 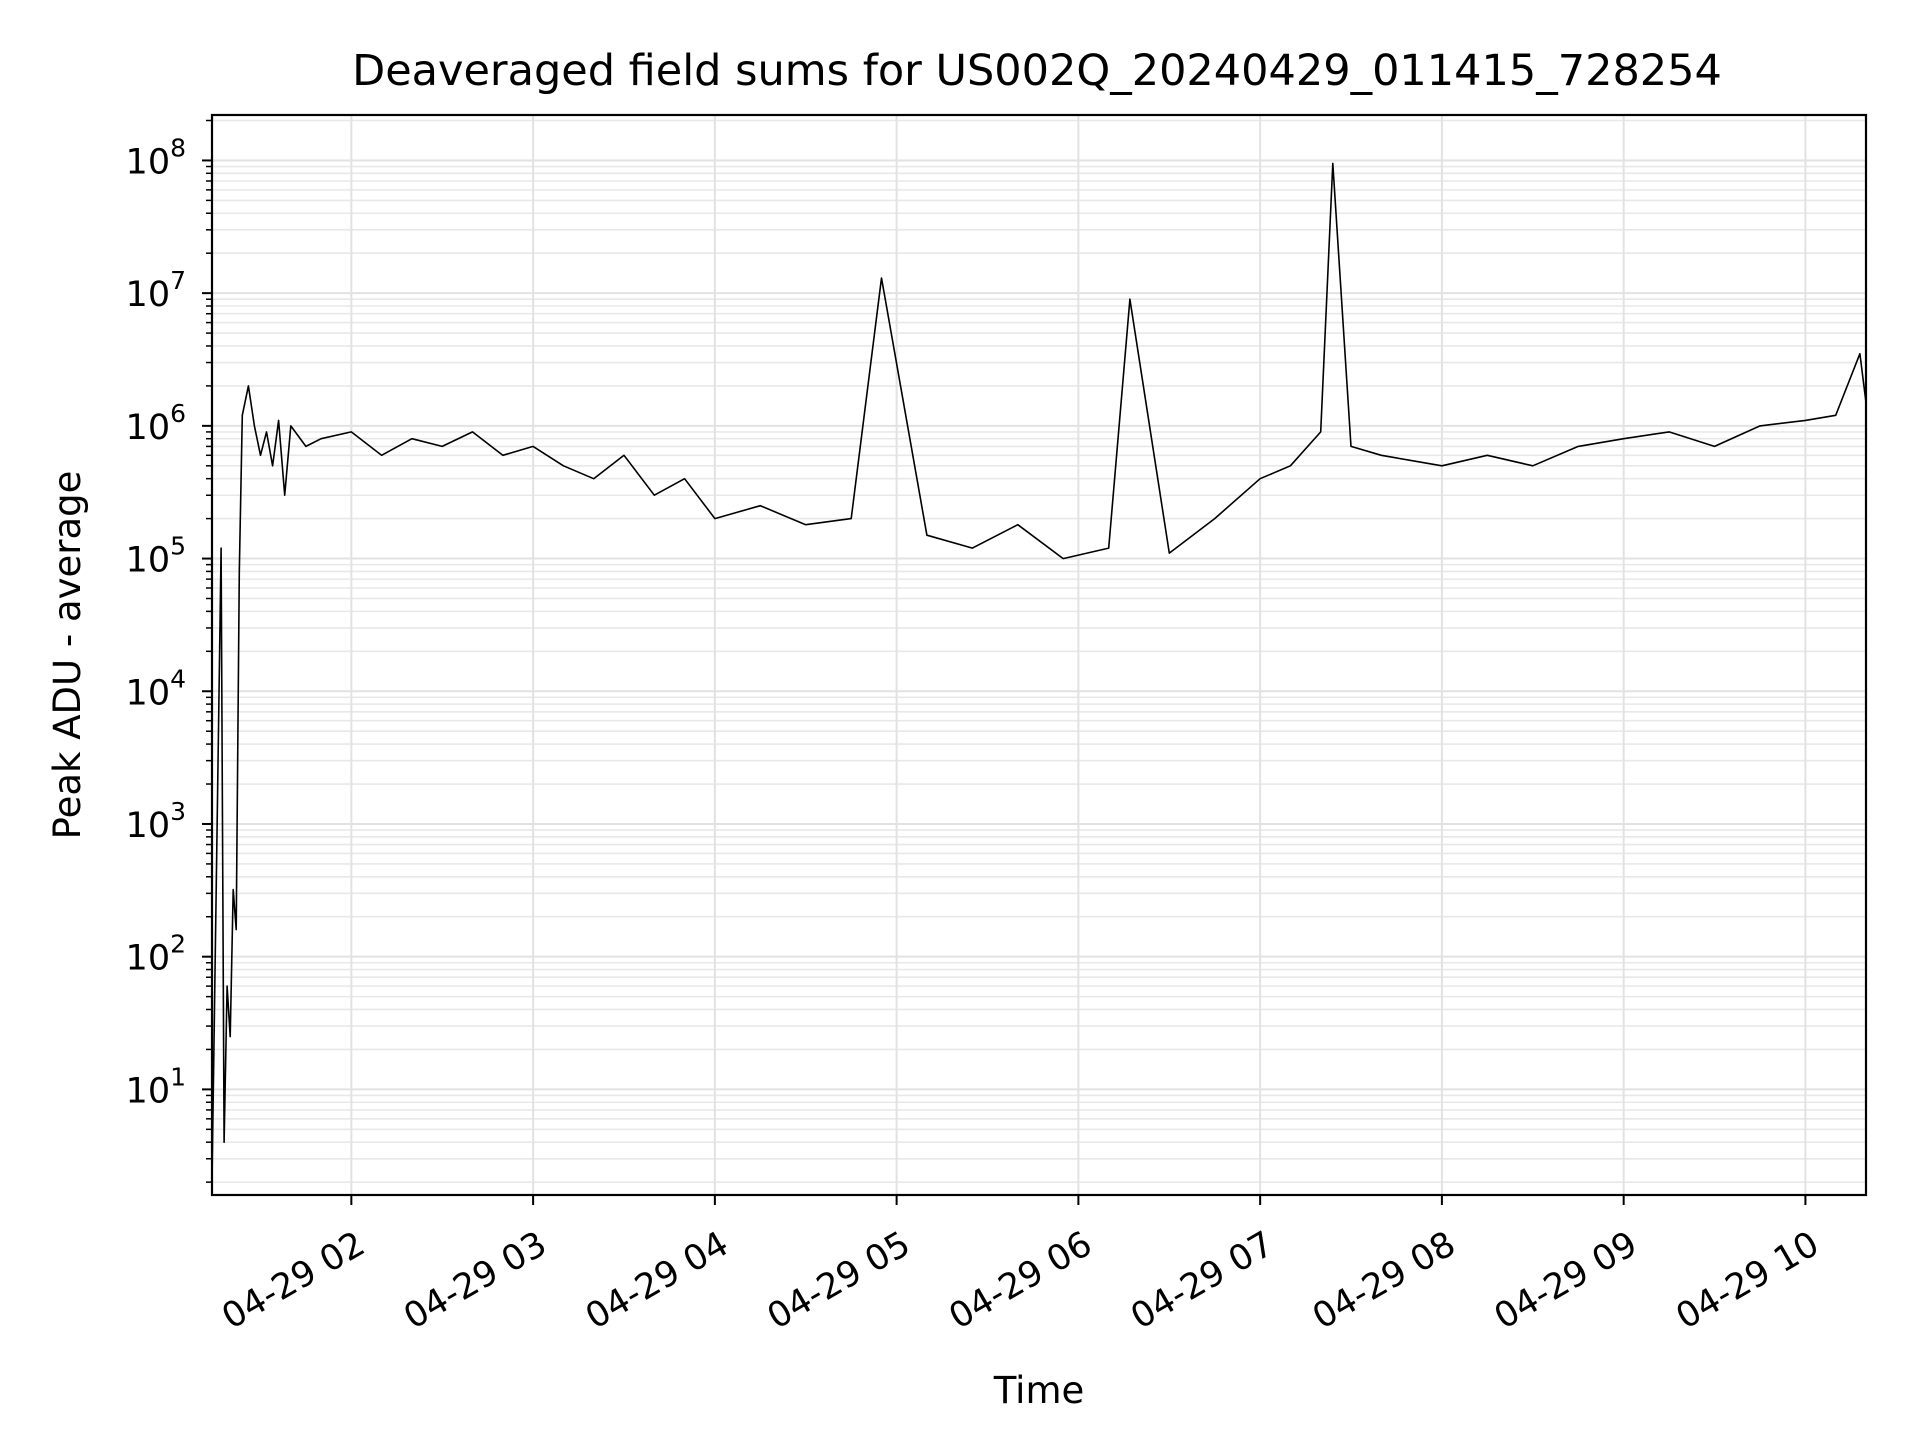 What do you see at coordinates (178, 1076) in the screenshot?
I see `y-tick-exponent: 1` at bounding box center [178, 1076].